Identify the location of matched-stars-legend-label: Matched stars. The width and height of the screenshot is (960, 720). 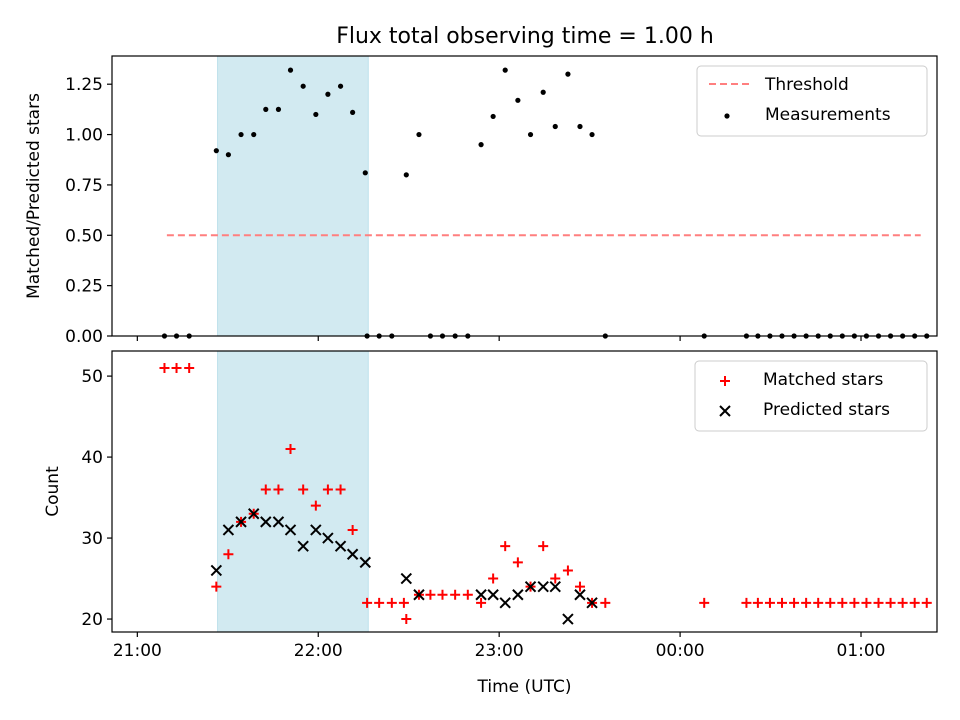
(823, 380).